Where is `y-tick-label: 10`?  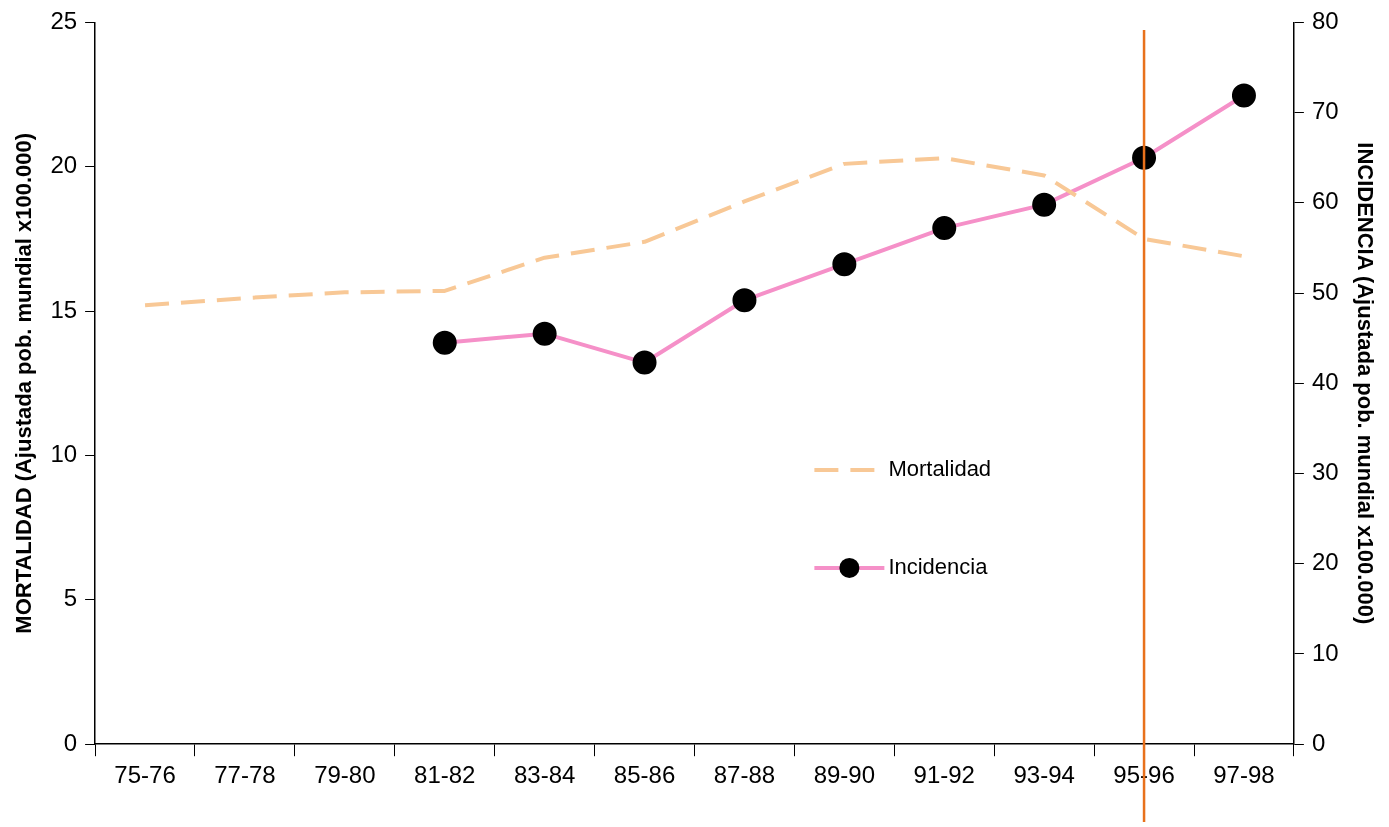 y-tick-label: 10 is located at coordinates (64, 454).